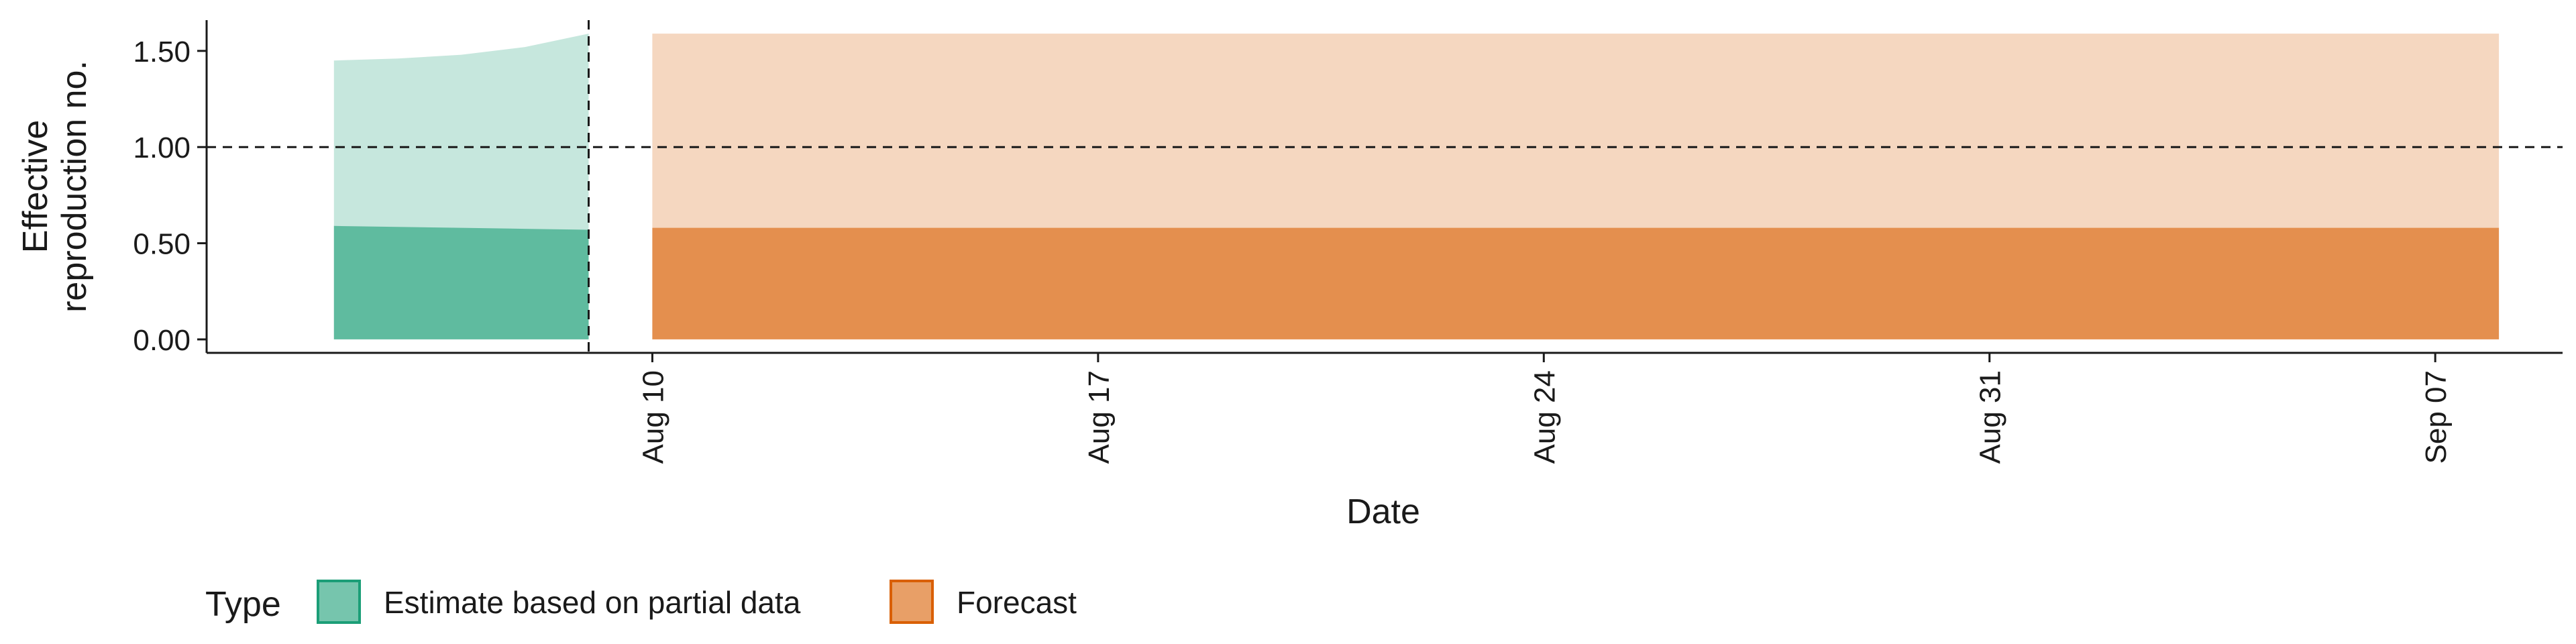  I want to click on y-axis-ticks: 0.00 0.50 1.00 1.50, so click(170, 196).